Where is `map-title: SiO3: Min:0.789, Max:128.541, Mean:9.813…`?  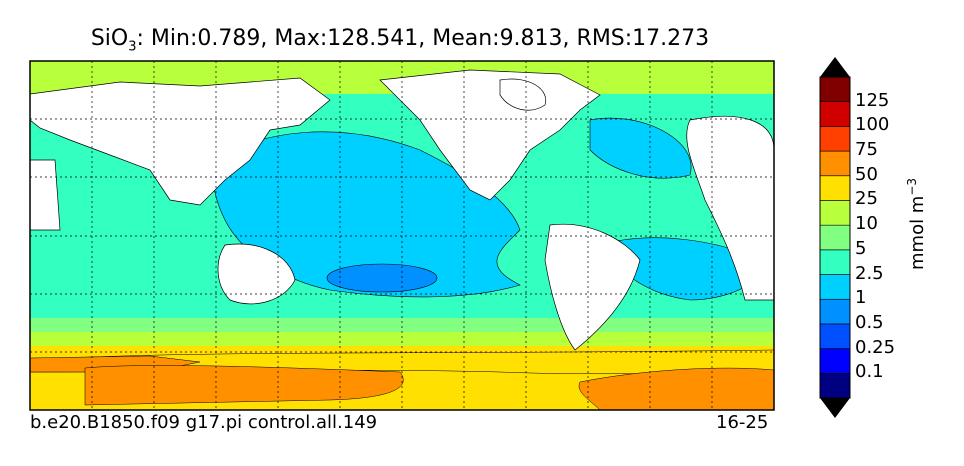
map-title: SiO3: Min:0.789, Max:128.541, Mean:9.813… is located at coordinates (400, 40).